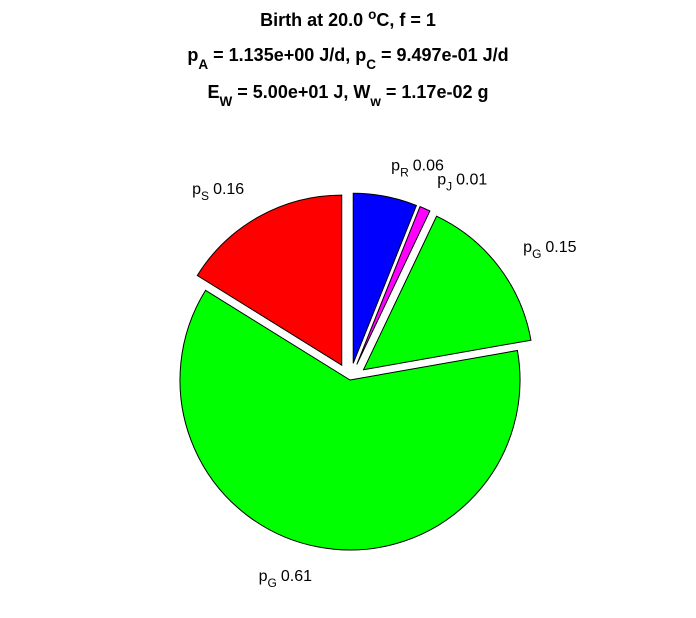 The height and width of the screenshot is (618, 696). I want to click on slice-value: 0.01, so click(471, 180).